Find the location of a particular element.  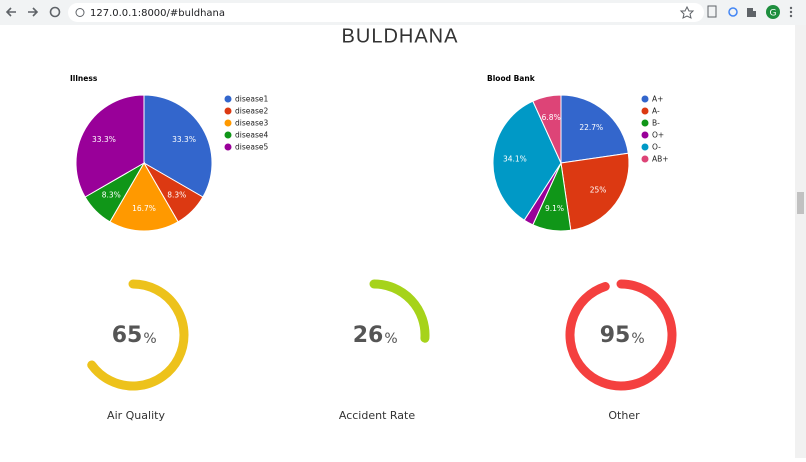

gauge-title: Air Quality is located at coordinates (136, 415).